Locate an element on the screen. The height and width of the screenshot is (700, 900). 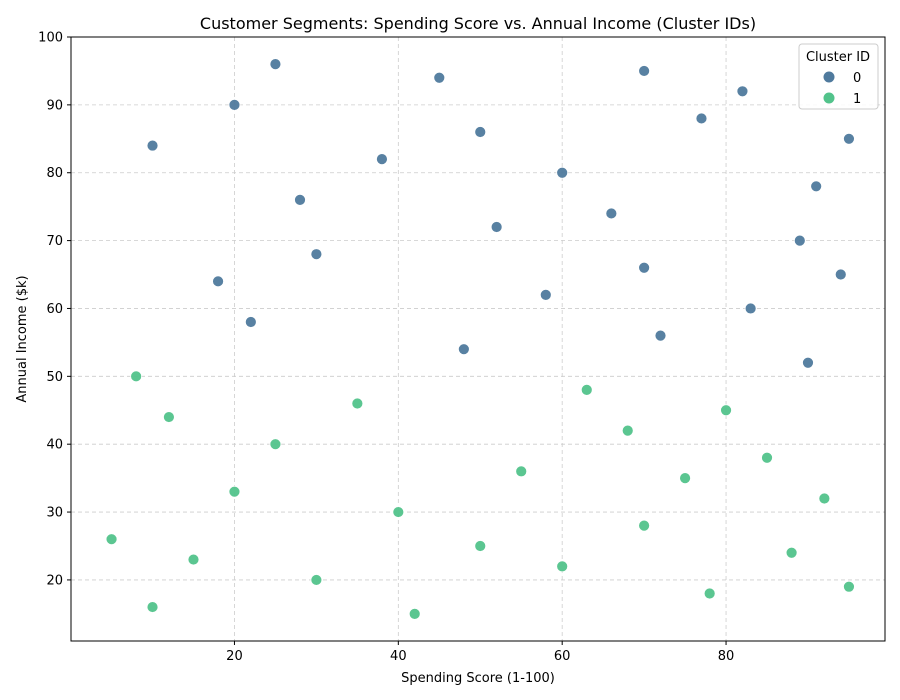
x-axis-label: Spending Score (1-100) is located at coordinates (478, 678).